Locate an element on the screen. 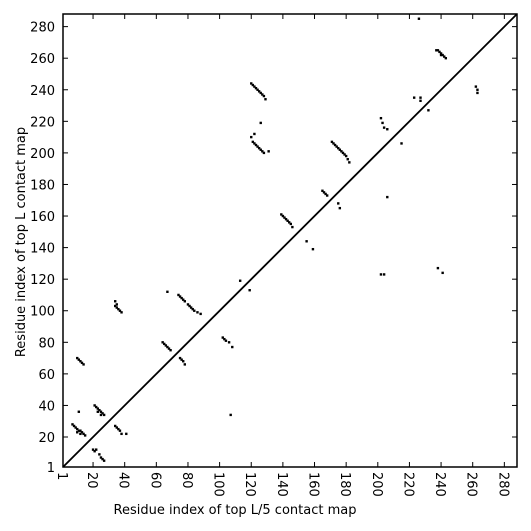 This screenshot has width=531, height=531. y-tick-label: 60 is located at coordinates (46, 375).